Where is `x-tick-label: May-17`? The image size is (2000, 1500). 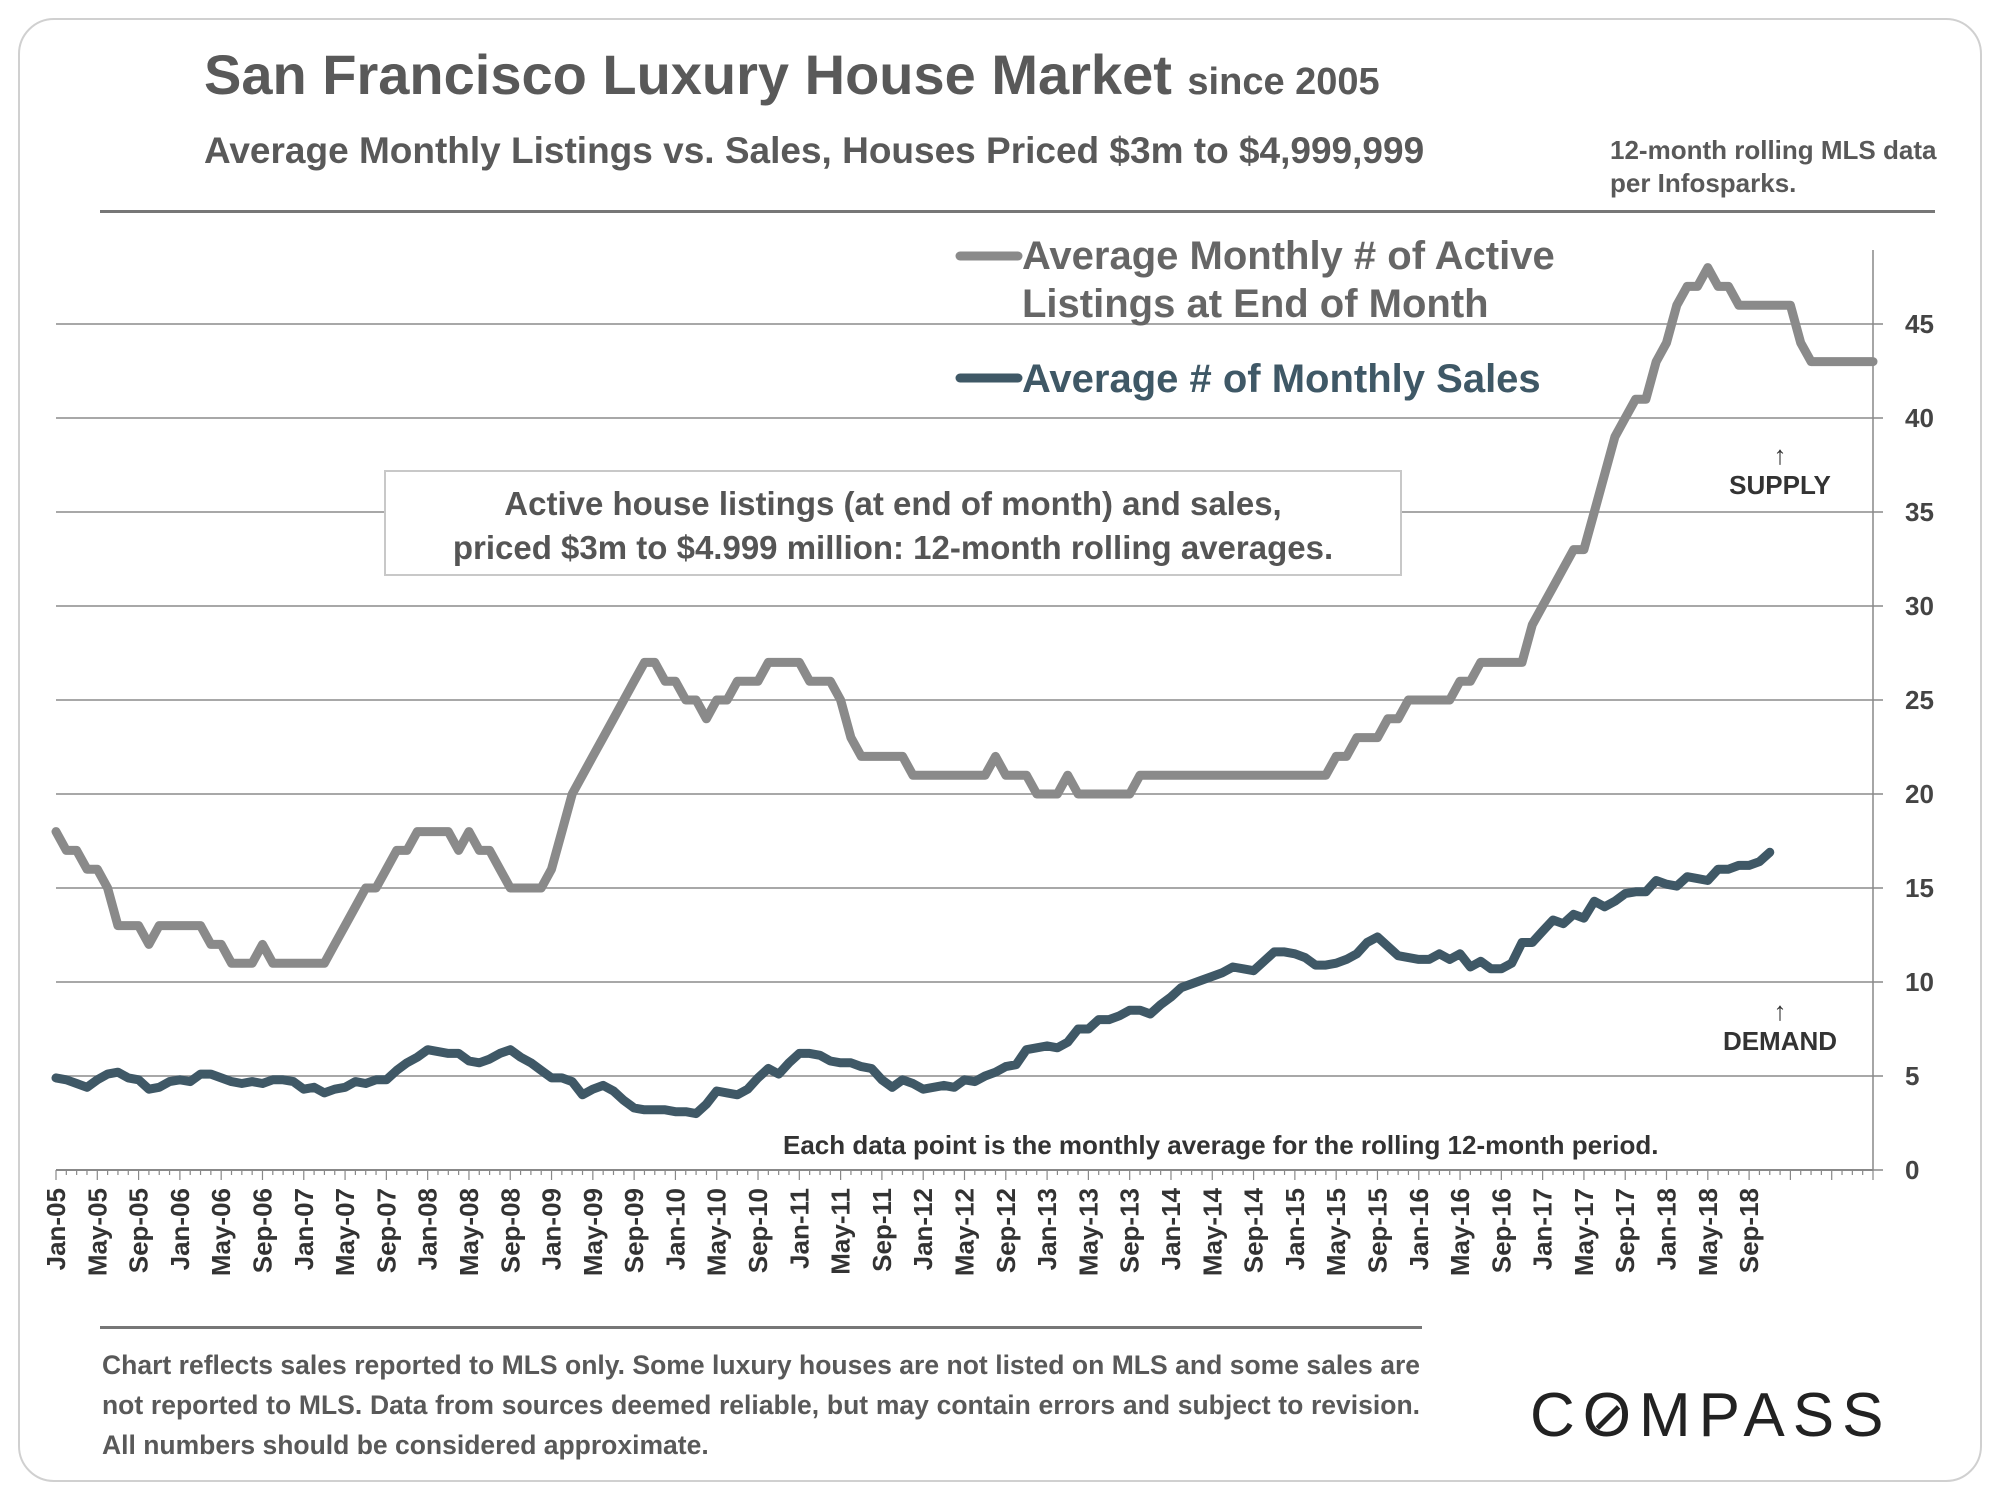 x-tick-label: May-17 is located at coordinates (1584, 1232).